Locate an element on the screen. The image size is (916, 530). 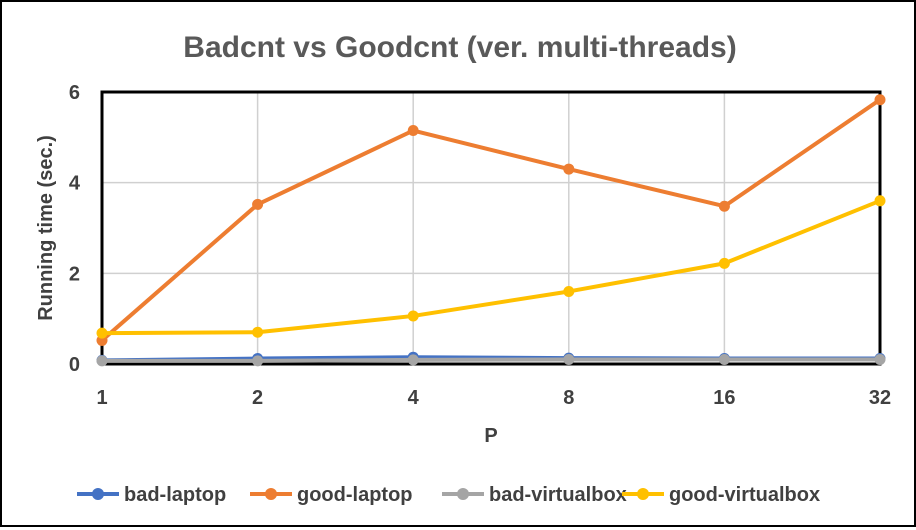
x-tick-label: 32 is located at coordinates (880, 398).